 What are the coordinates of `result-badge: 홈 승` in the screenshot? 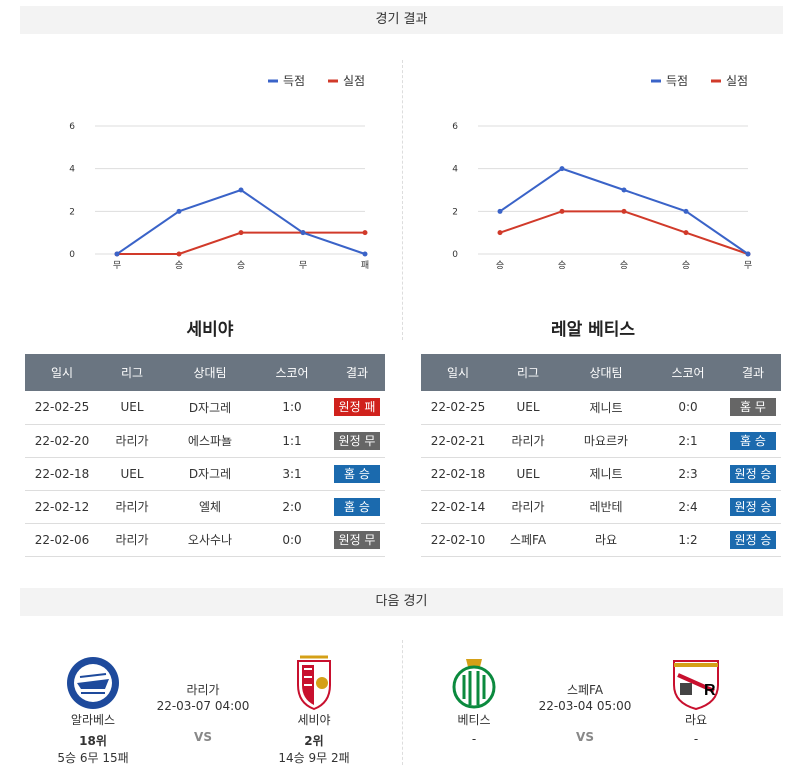 It's located at (357, 506).